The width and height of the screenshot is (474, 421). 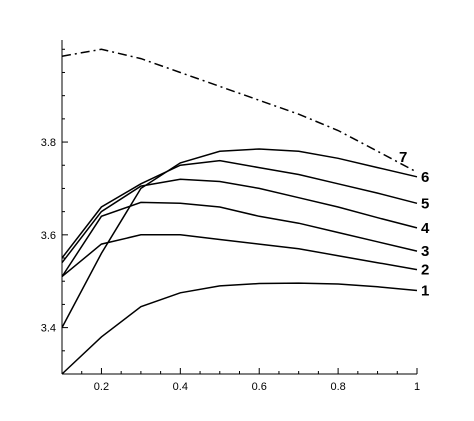 What do you see at coordinates (48, 329) in the screenshot?
I see `y-tick-label: 3.4` at bounding box center [48, 329].